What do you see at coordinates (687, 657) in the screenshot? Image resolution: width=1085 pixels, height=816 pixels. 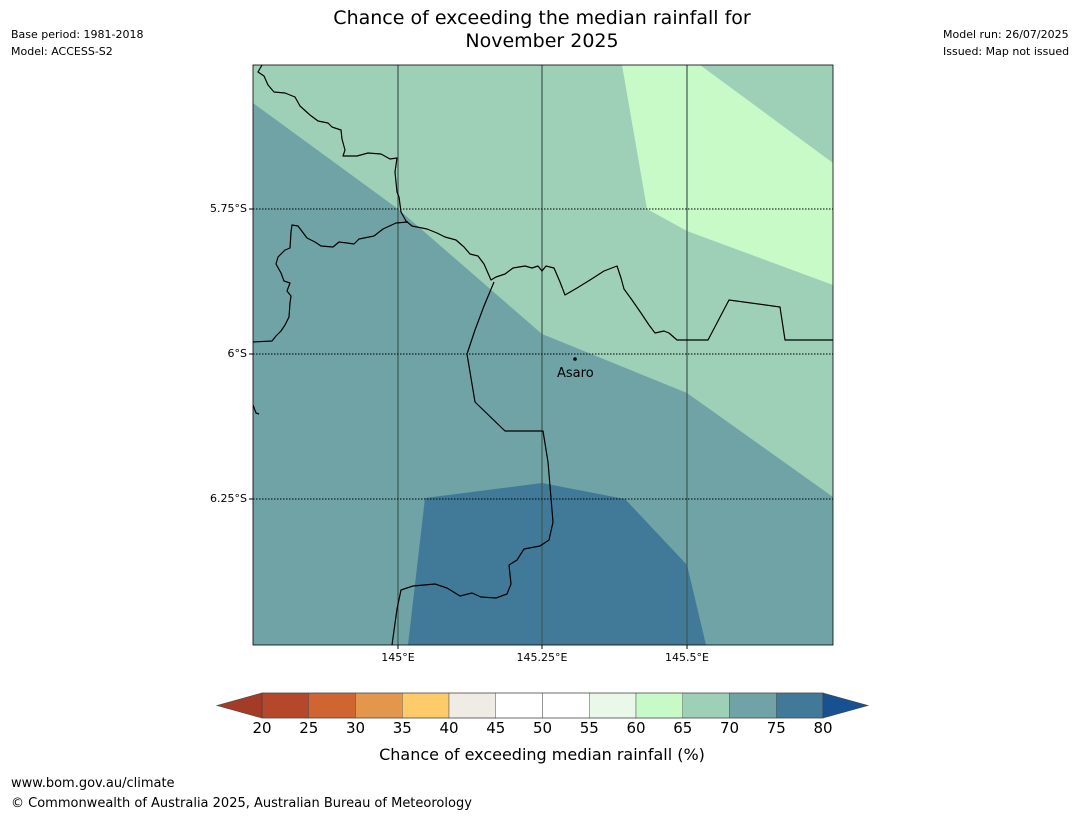 I see `lon-label-145.5E: 145.5°E` at bounding box center [687, 657].